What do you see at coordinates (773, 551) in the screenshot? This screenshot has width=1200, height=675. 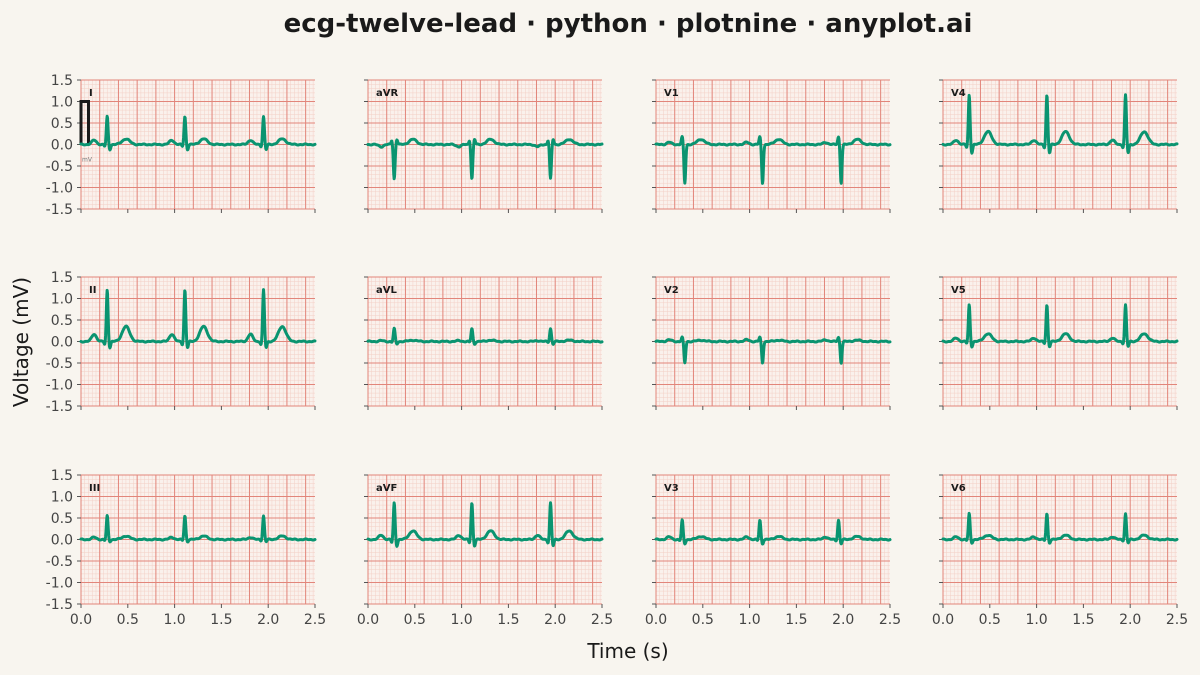 I see `lead-panel-v3: 0.0 0.5 1.0 1.5 2.0 2.5 V3` at bounding box center [773, 551].